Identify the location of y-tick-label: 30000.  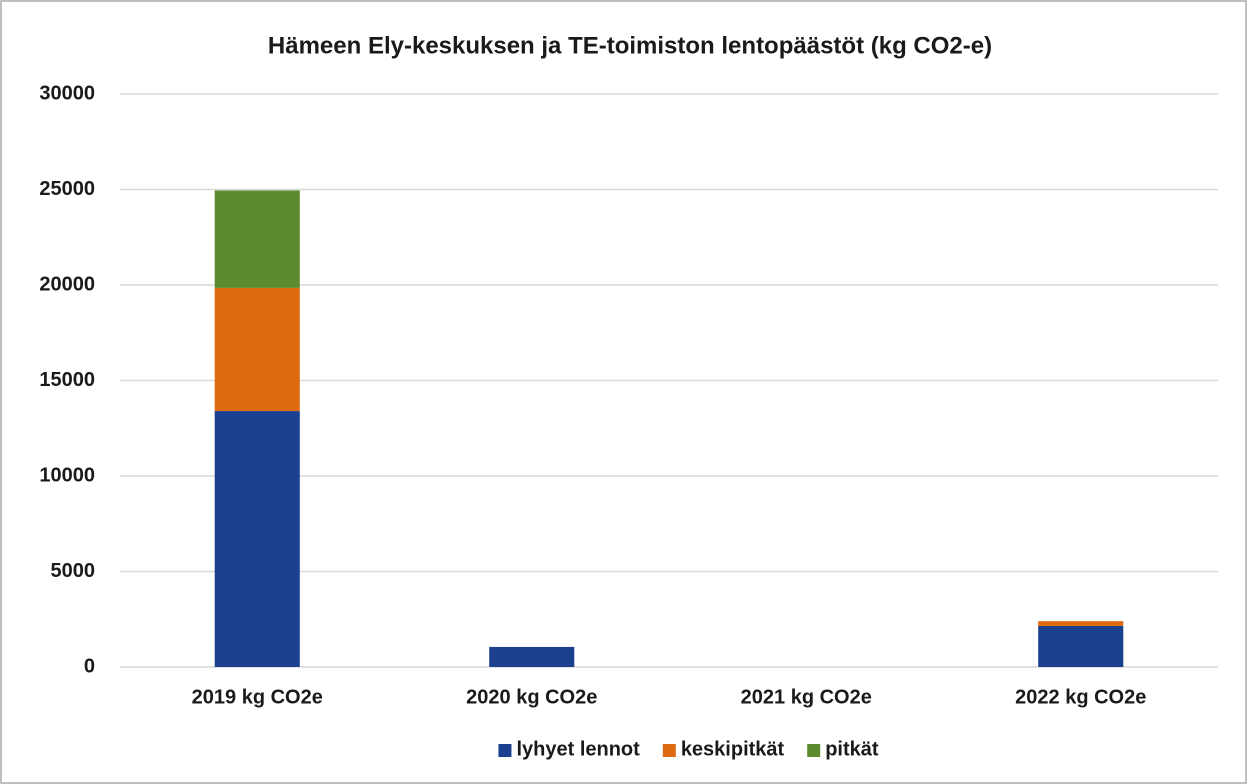
(67, 93).